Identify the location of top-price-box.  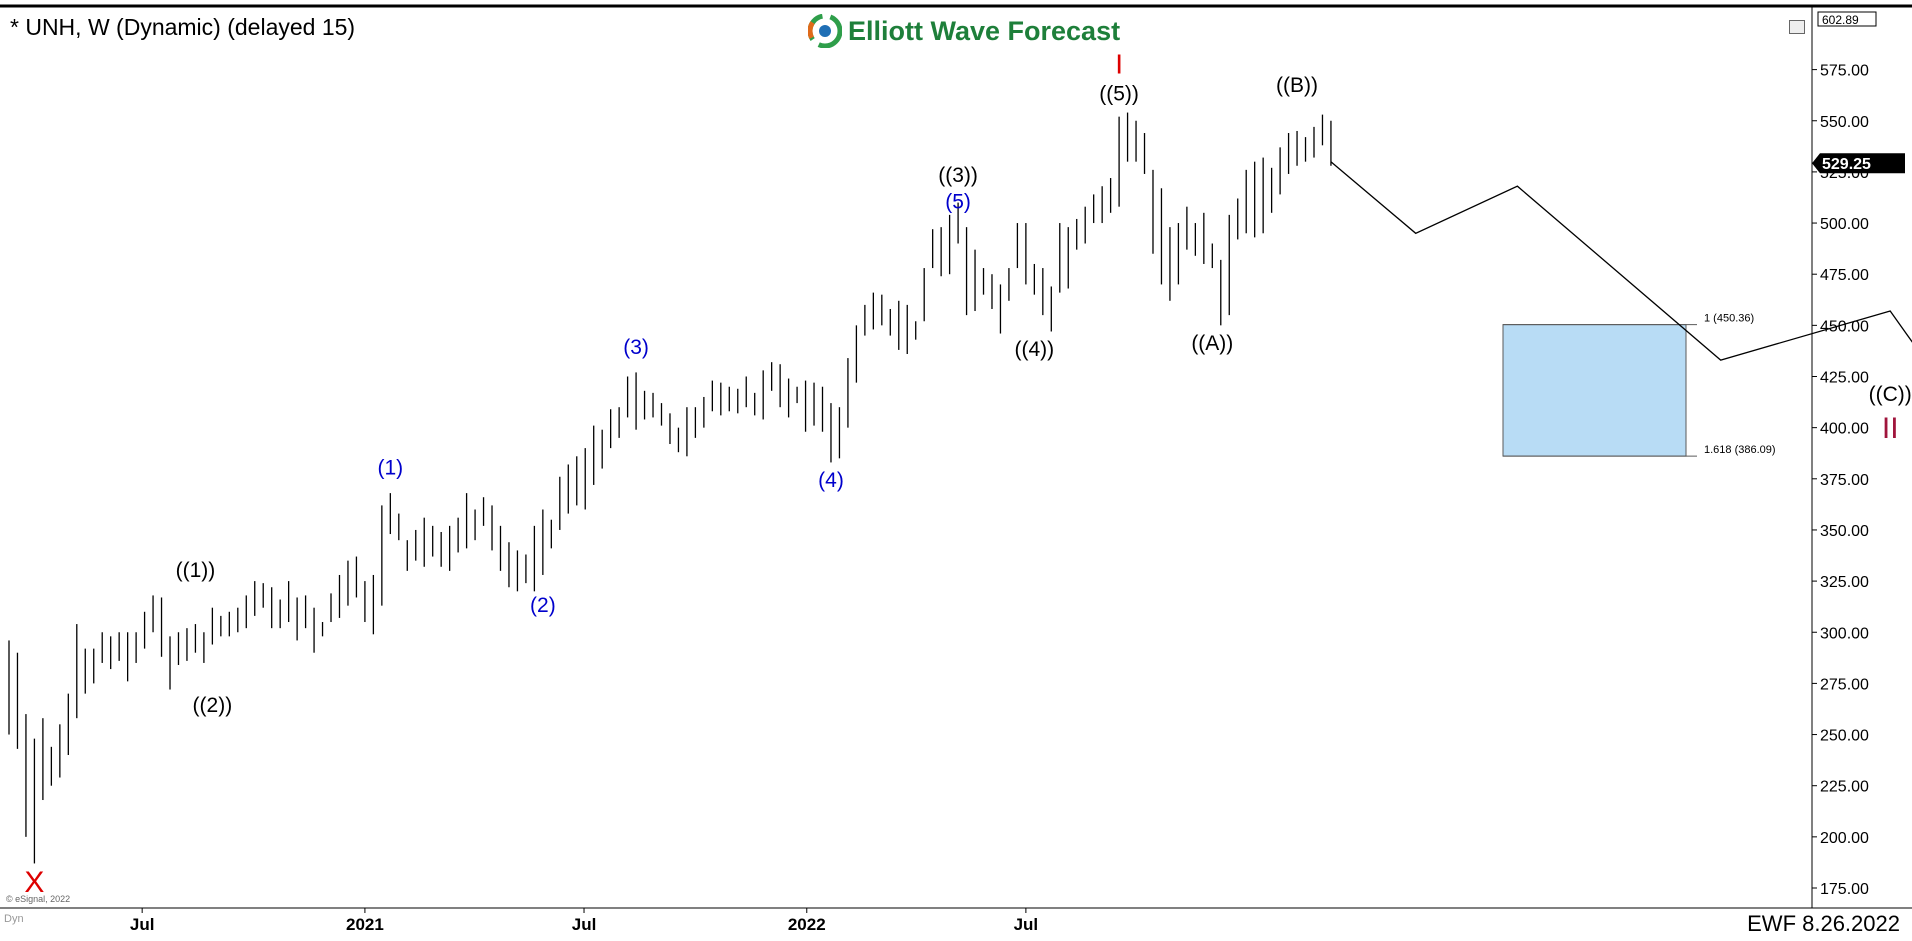
(1847, 19).